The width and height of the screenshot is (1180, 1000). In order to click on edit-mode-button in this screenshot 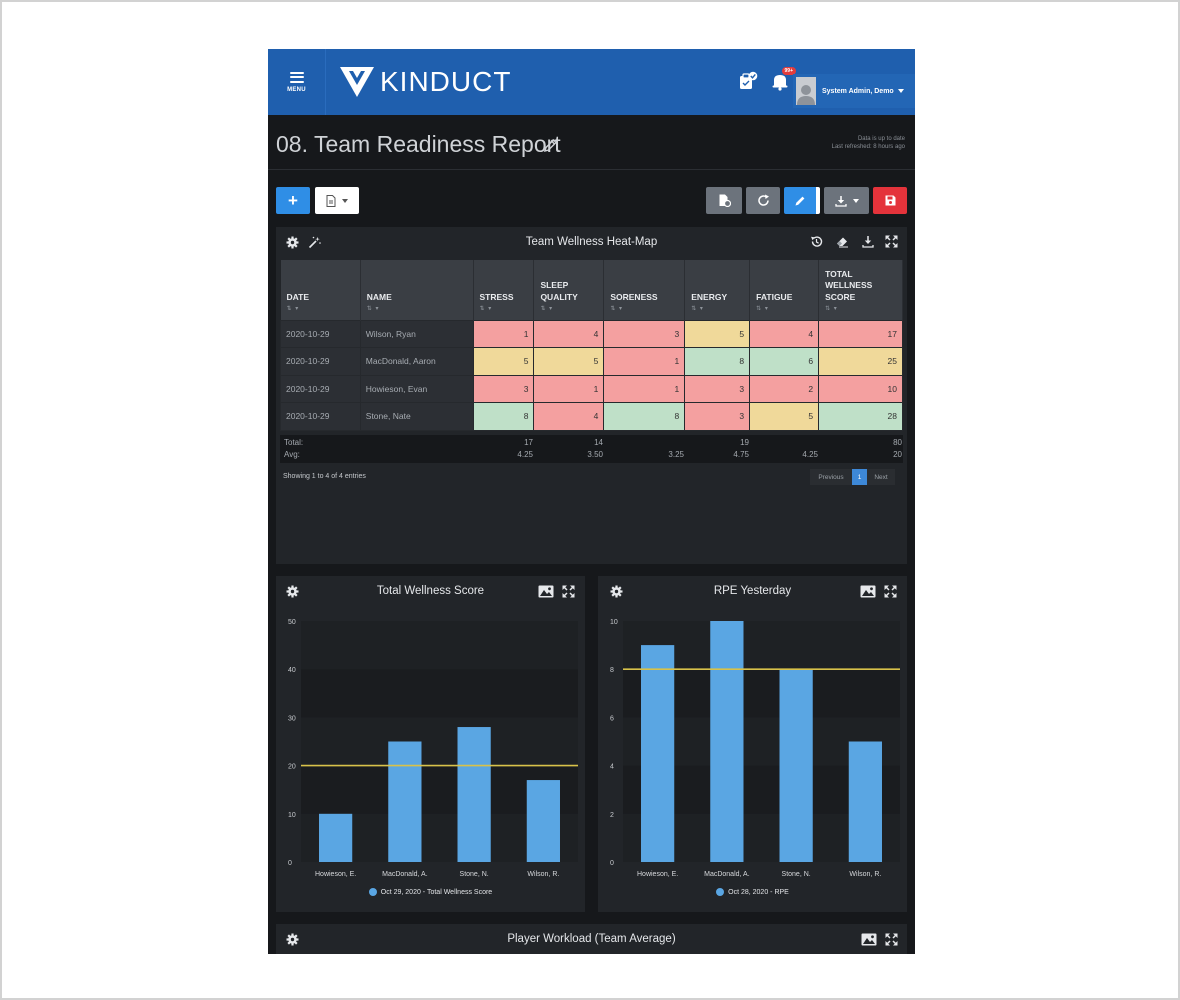, I will do `click(802, 200)`.